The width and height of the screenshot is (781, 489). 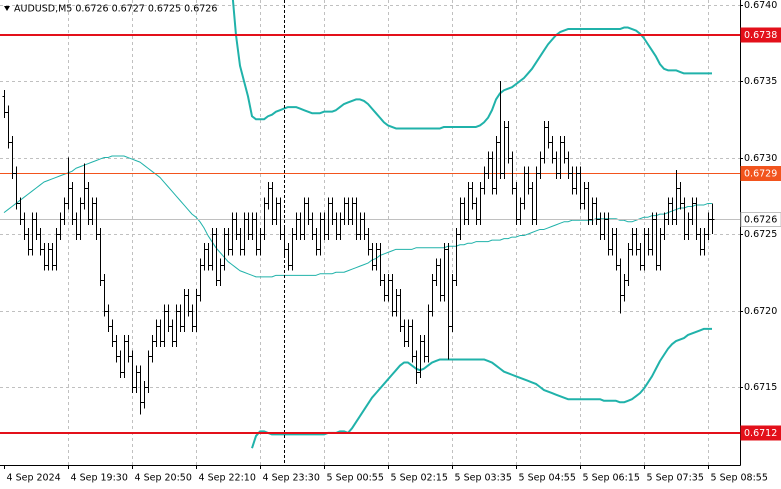 I want to click on y-tick-label: 0.6725, so click(x=760, y=234).